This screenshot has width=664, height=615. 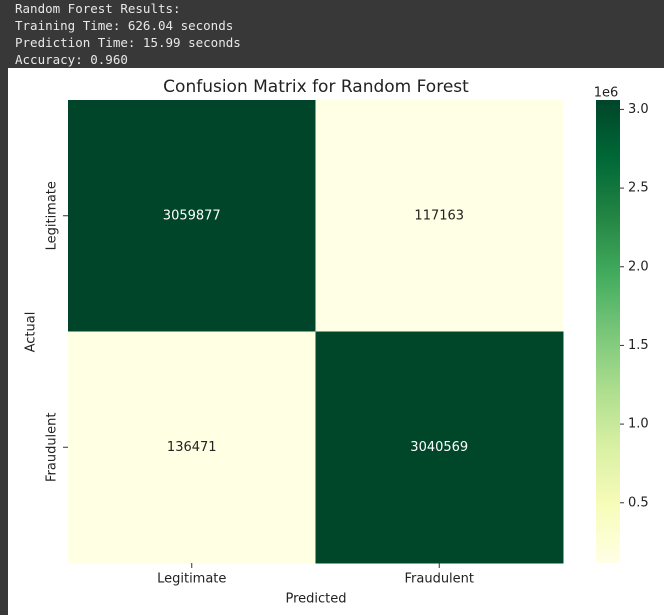 I want to click on colorbar-tick-label: 1.0, so click(x=638, y=424).